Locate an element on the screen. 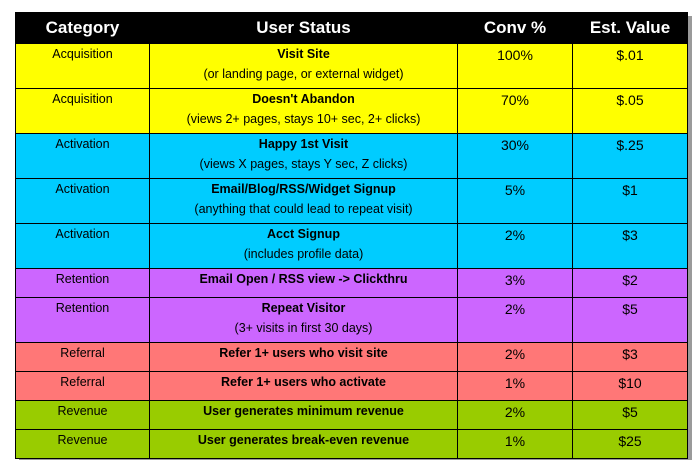 Image resolution: width=700 pixels, height=460 pixels. table-head: Category User Status Conv % Est. Value is located at coordinates (351, 28).